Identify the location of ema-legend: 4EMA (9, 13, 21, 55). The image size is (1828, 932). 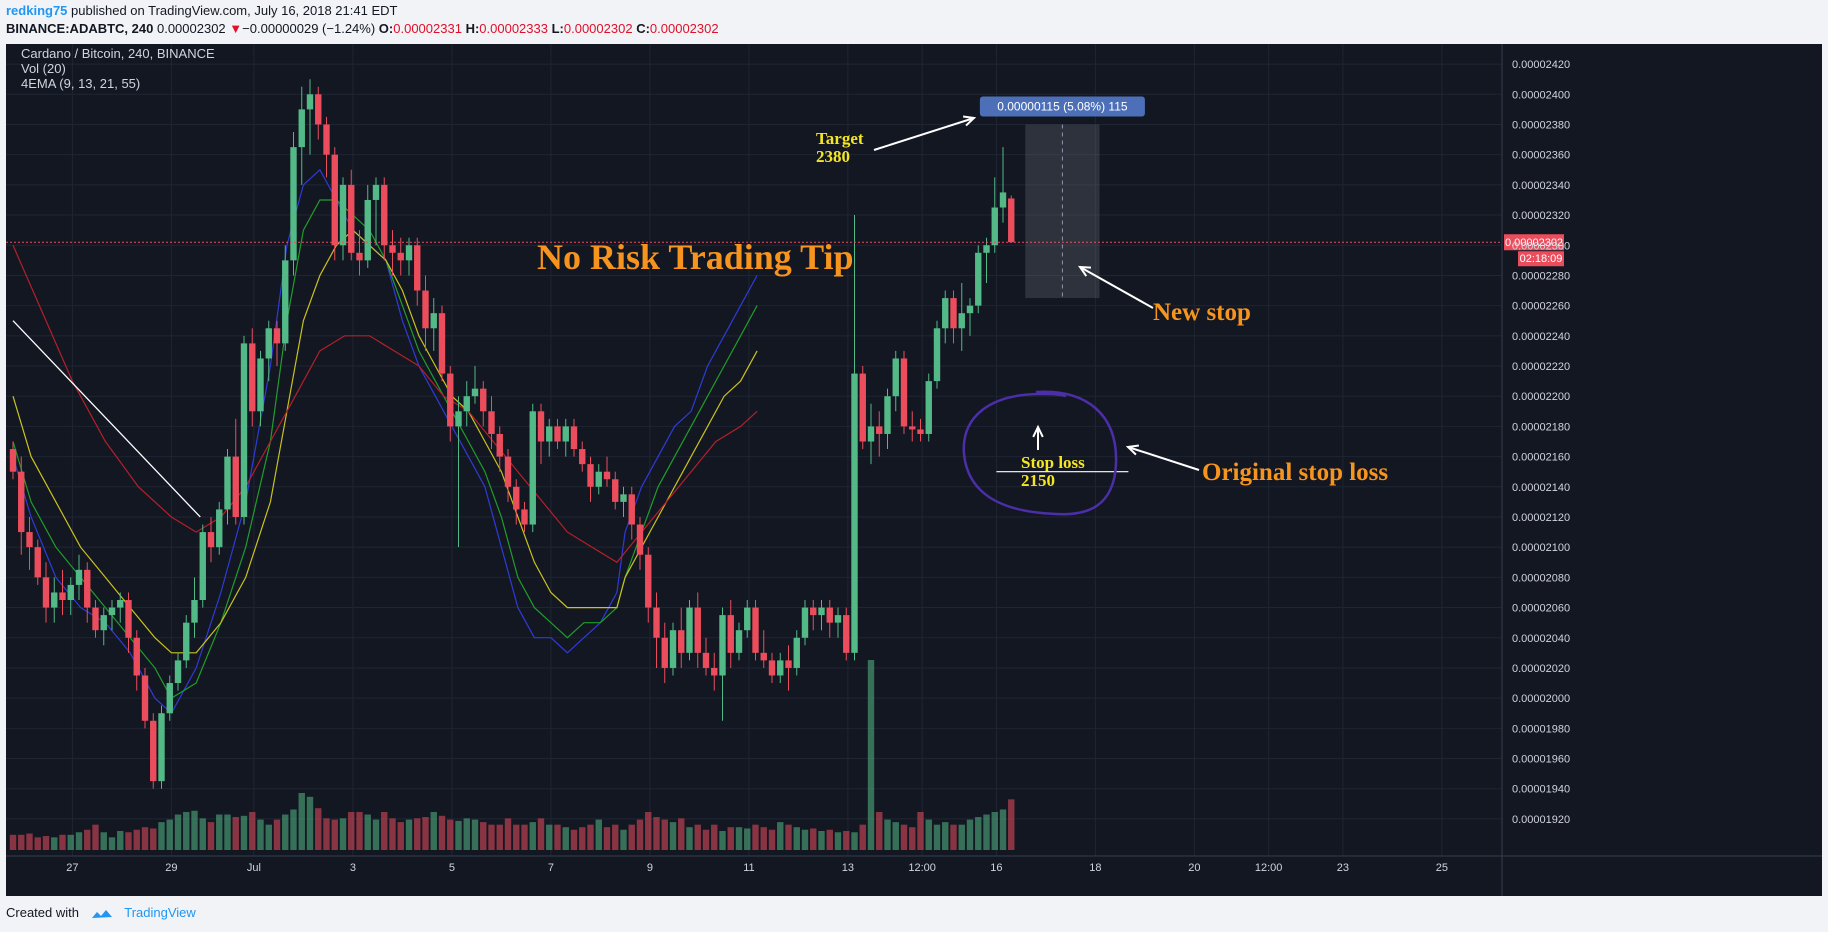
(81, 83).